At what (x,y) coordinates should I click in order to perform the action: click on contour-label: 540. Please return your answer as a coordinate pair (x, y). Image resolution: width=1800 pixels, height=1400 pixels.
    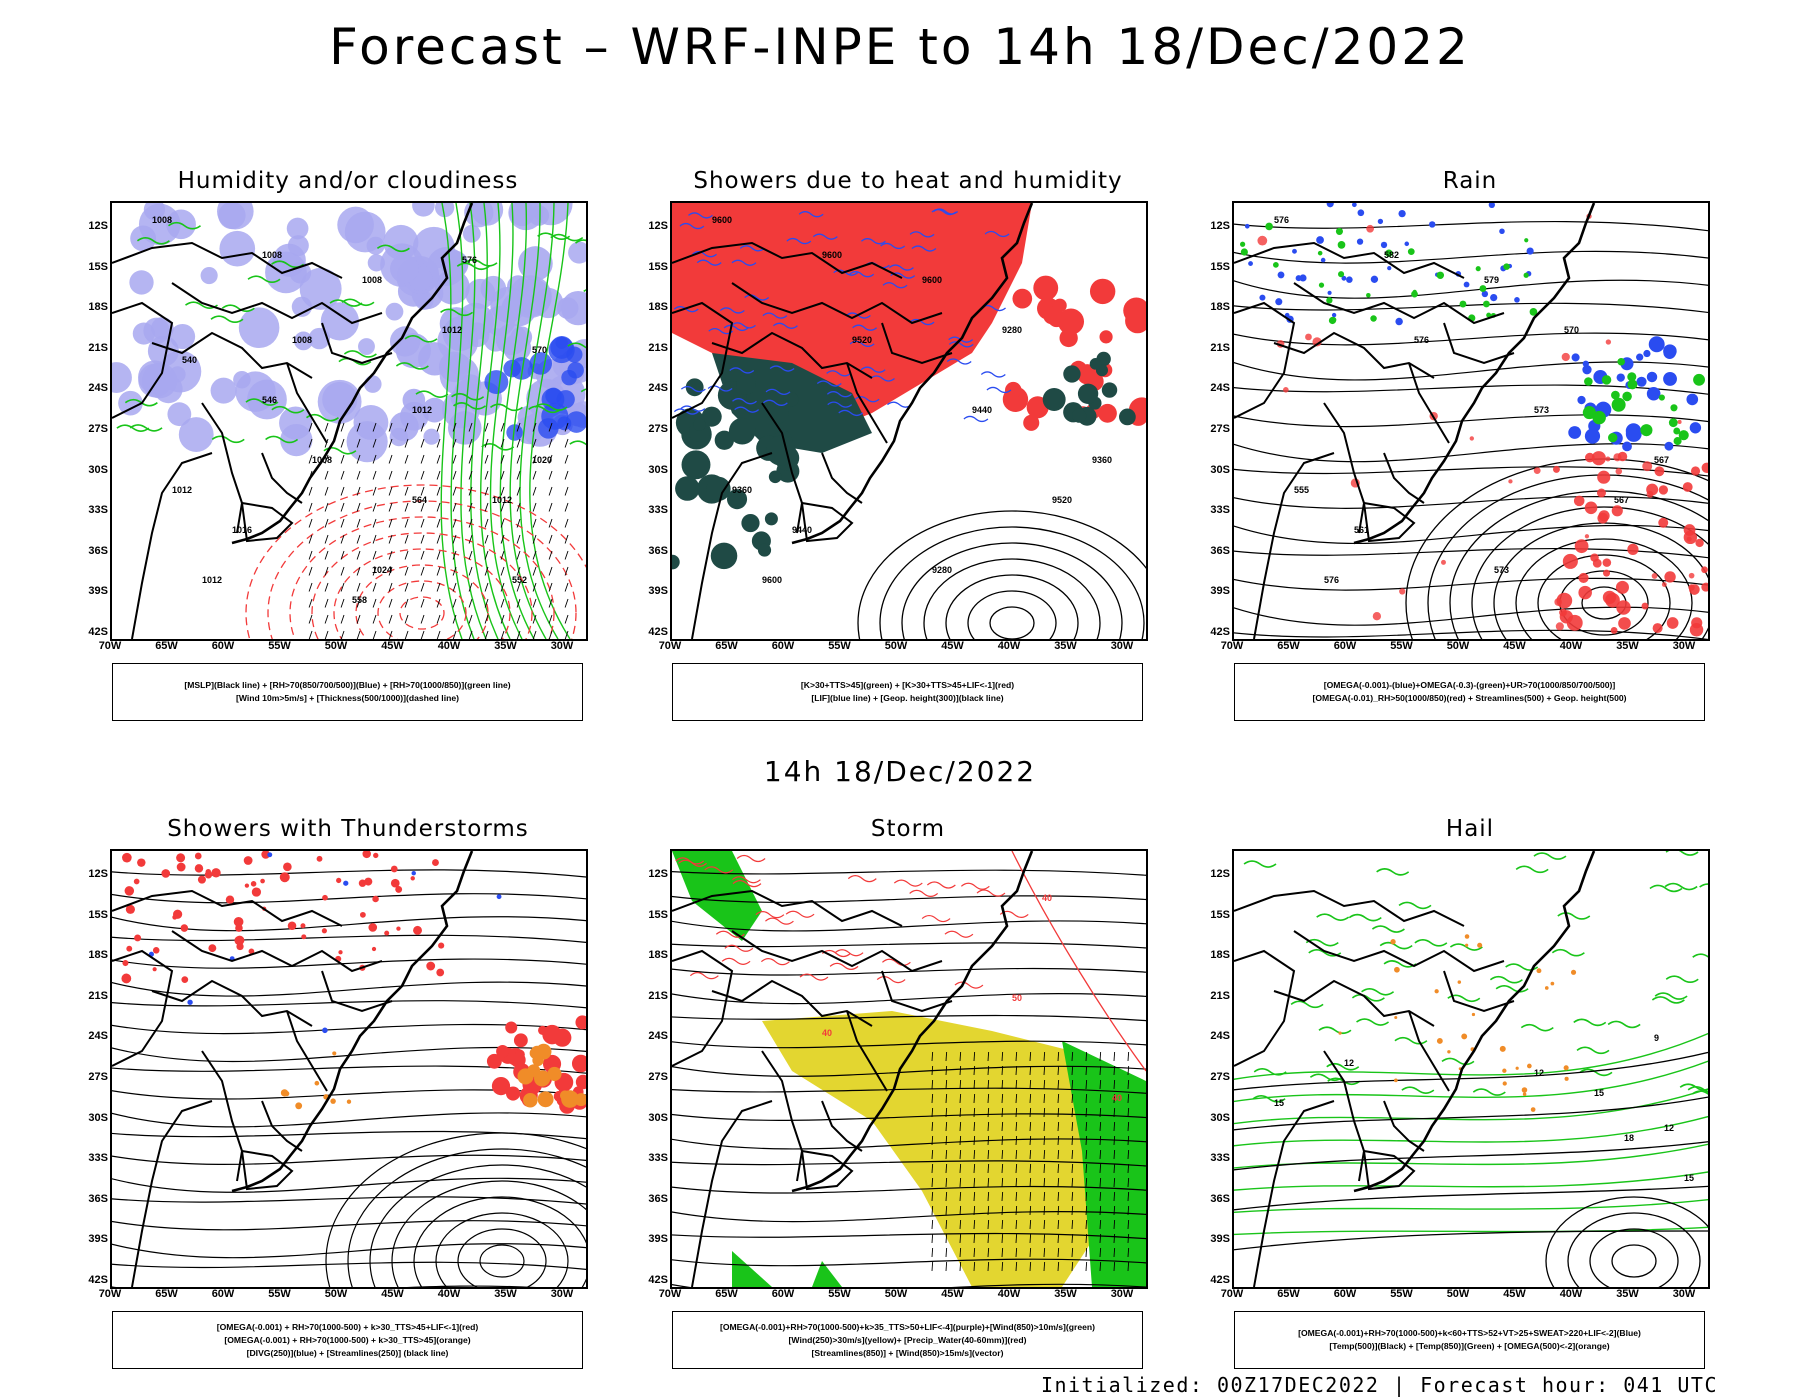
    Looking at the image, I should click on (189, 360).